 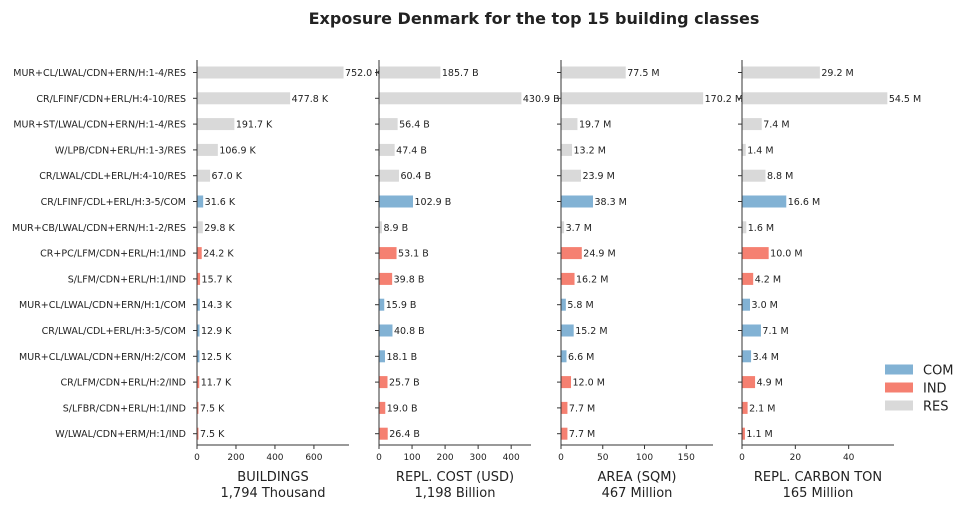 What do you see at coordinates (127, 279) in the screenshot?
I see `category-label: S/LFM/CDN+ERL/H:1/IND` at bounding box center [127, 279].